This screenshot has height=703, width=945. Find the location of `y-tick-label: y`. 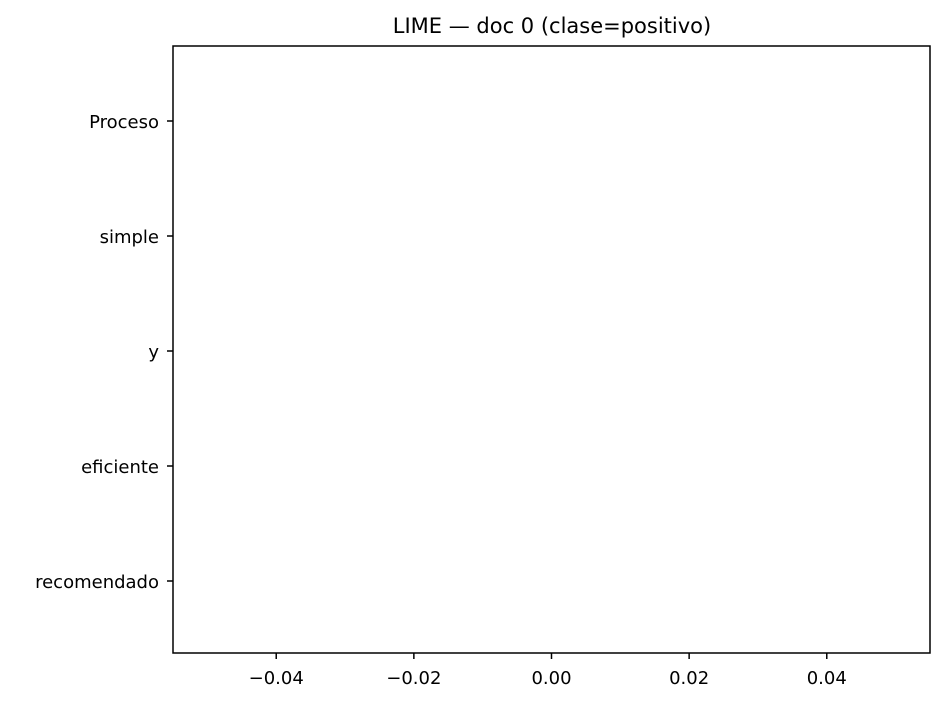

y-tick-label: y is located at coordinates (153, 352).